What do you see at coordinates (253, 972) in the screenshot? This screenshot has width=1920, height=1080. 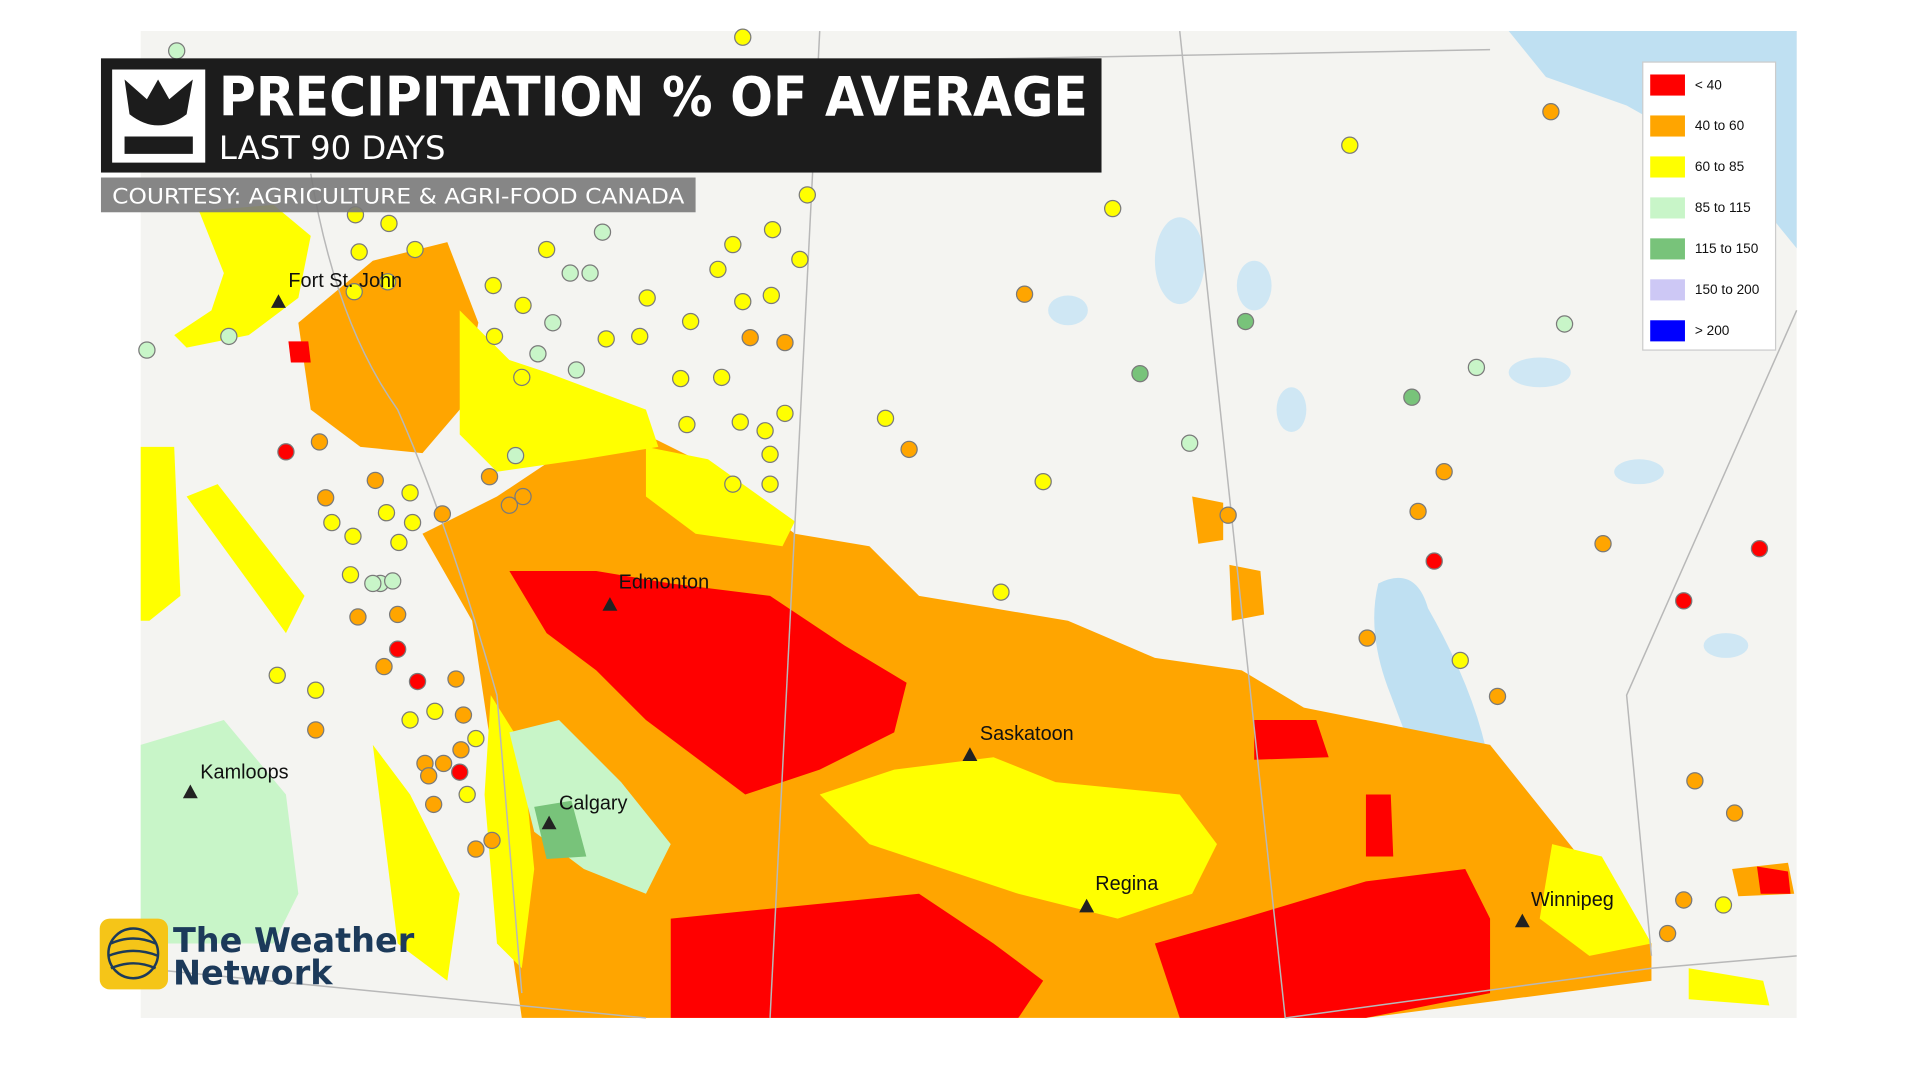 I see `logo-line2: Network` at bounding box center [253, 972].